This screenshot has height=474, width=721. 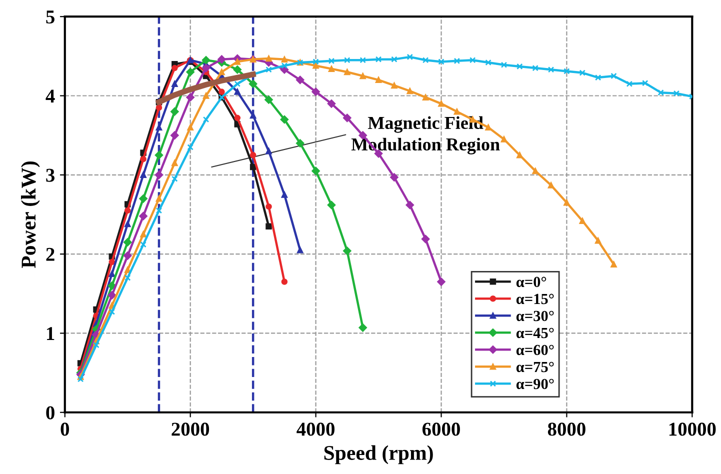 I want to click on x-tick-label: 2000, so click(x=191, y=429).